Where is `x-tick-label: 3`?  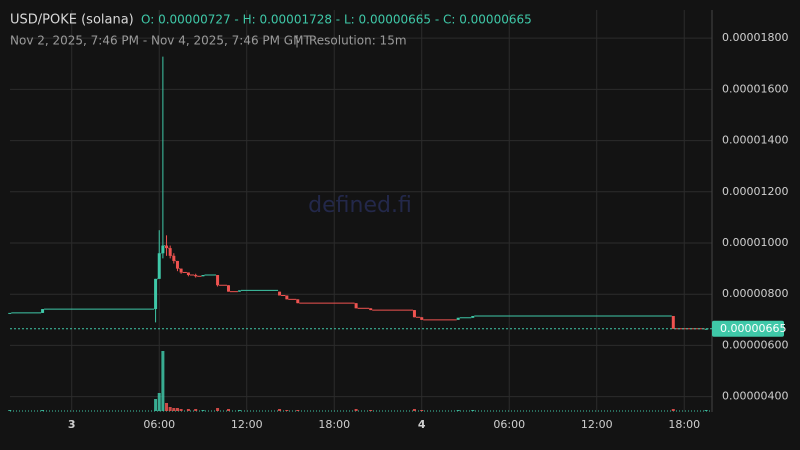 x-tick-label: 3 is located at coordinates (72, 424).